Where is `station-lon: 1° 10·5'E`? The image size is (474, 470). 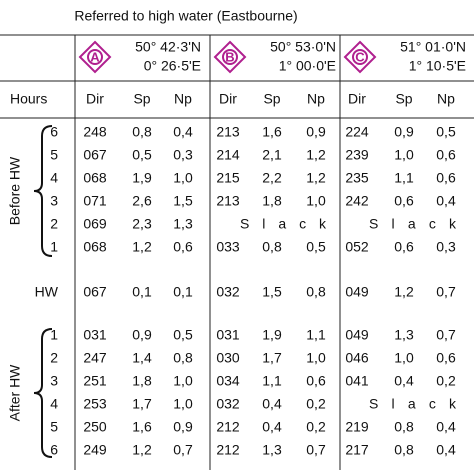
station-lon: 1° 10·5'E is located at coordinates (437, 66).